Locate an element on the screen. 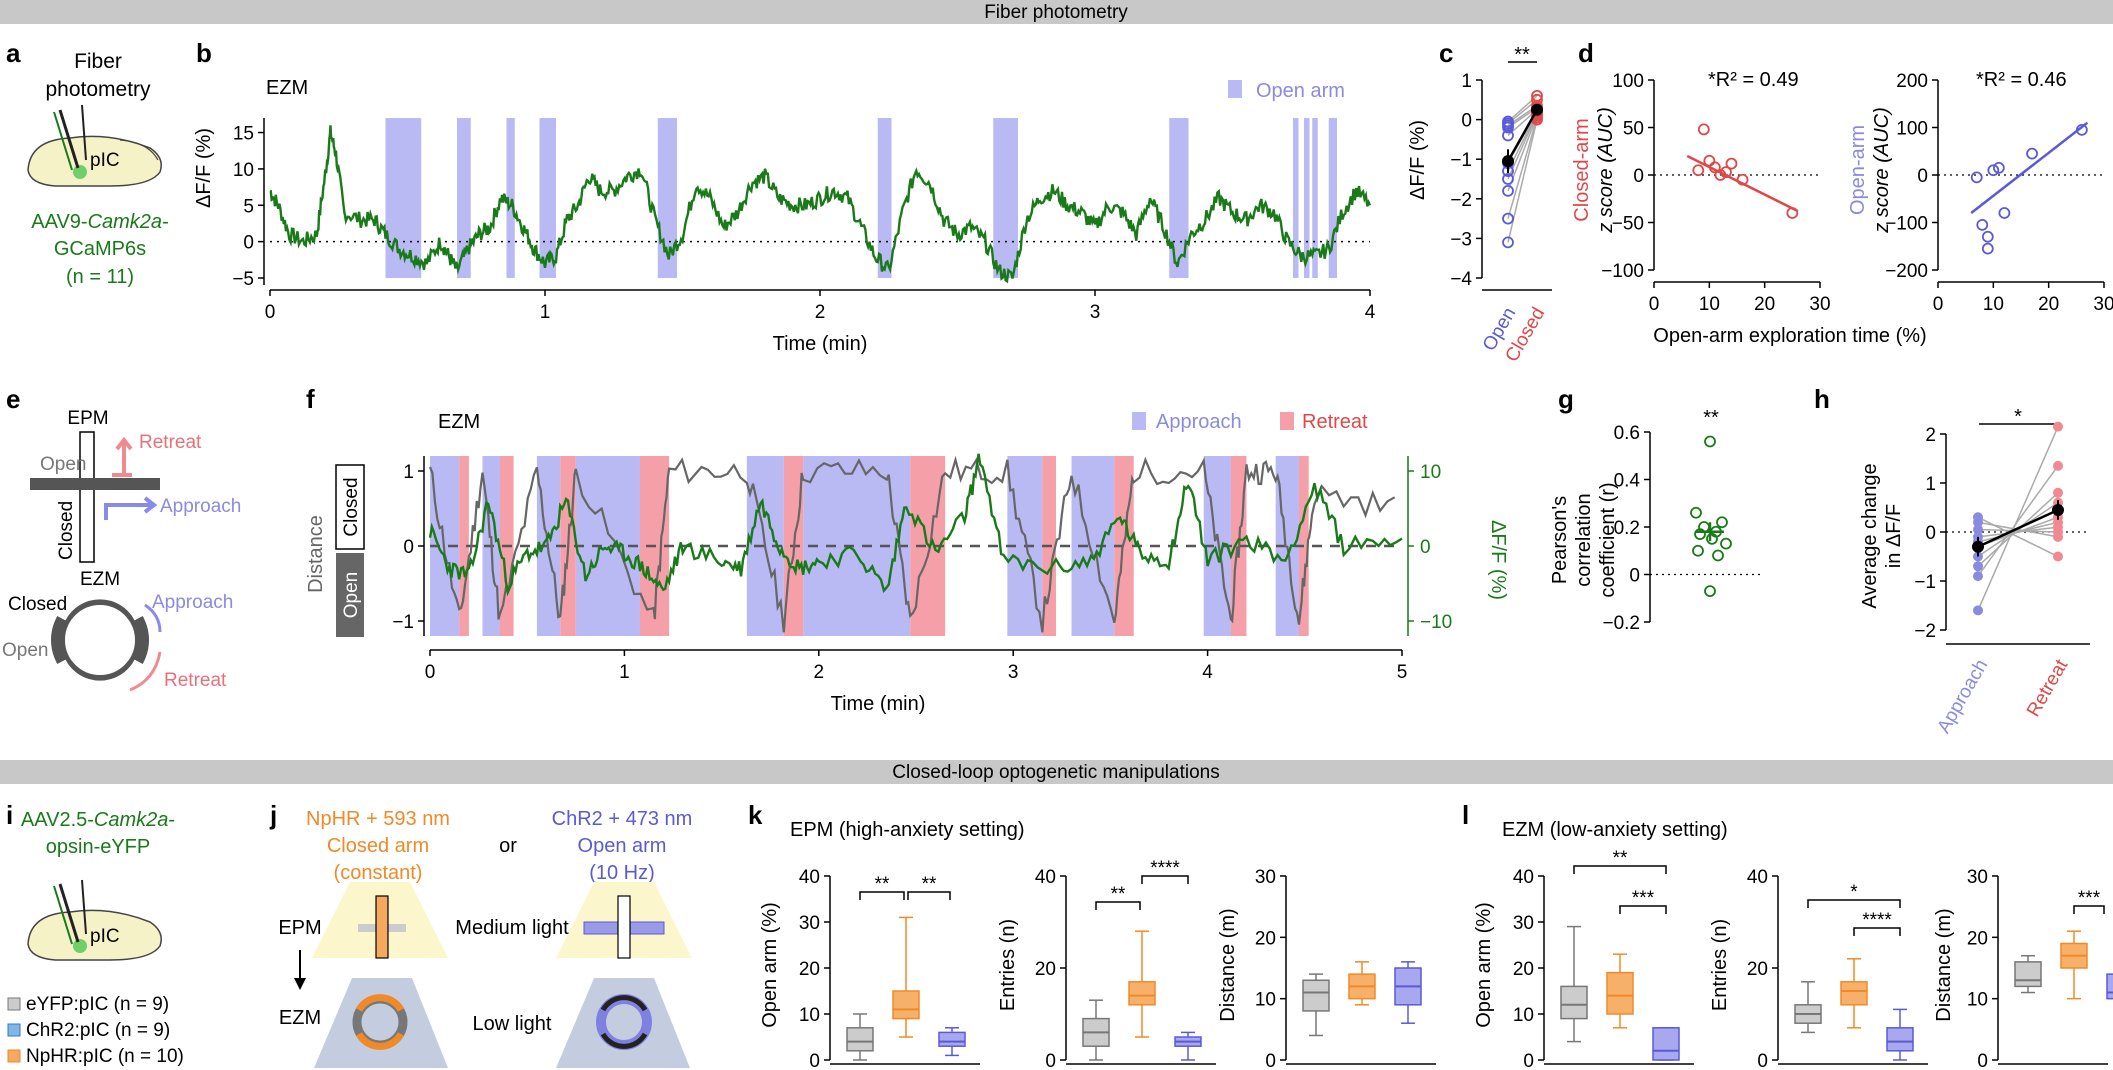  b-x-tick-label: 2 is located at coordinates (820, 312).